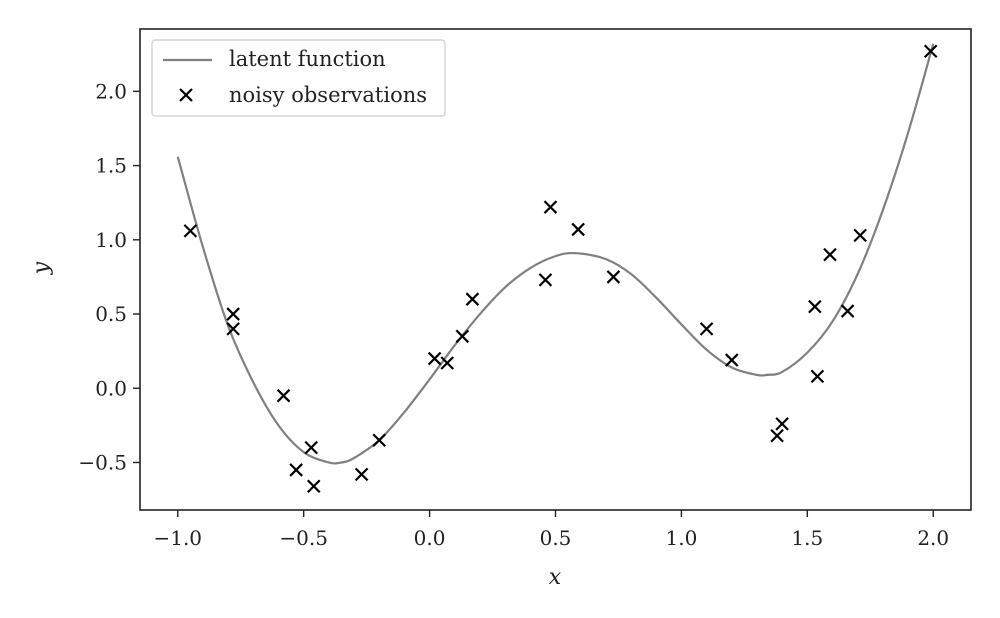  I want to click on legend-marker-swatch, so click(186, 95).